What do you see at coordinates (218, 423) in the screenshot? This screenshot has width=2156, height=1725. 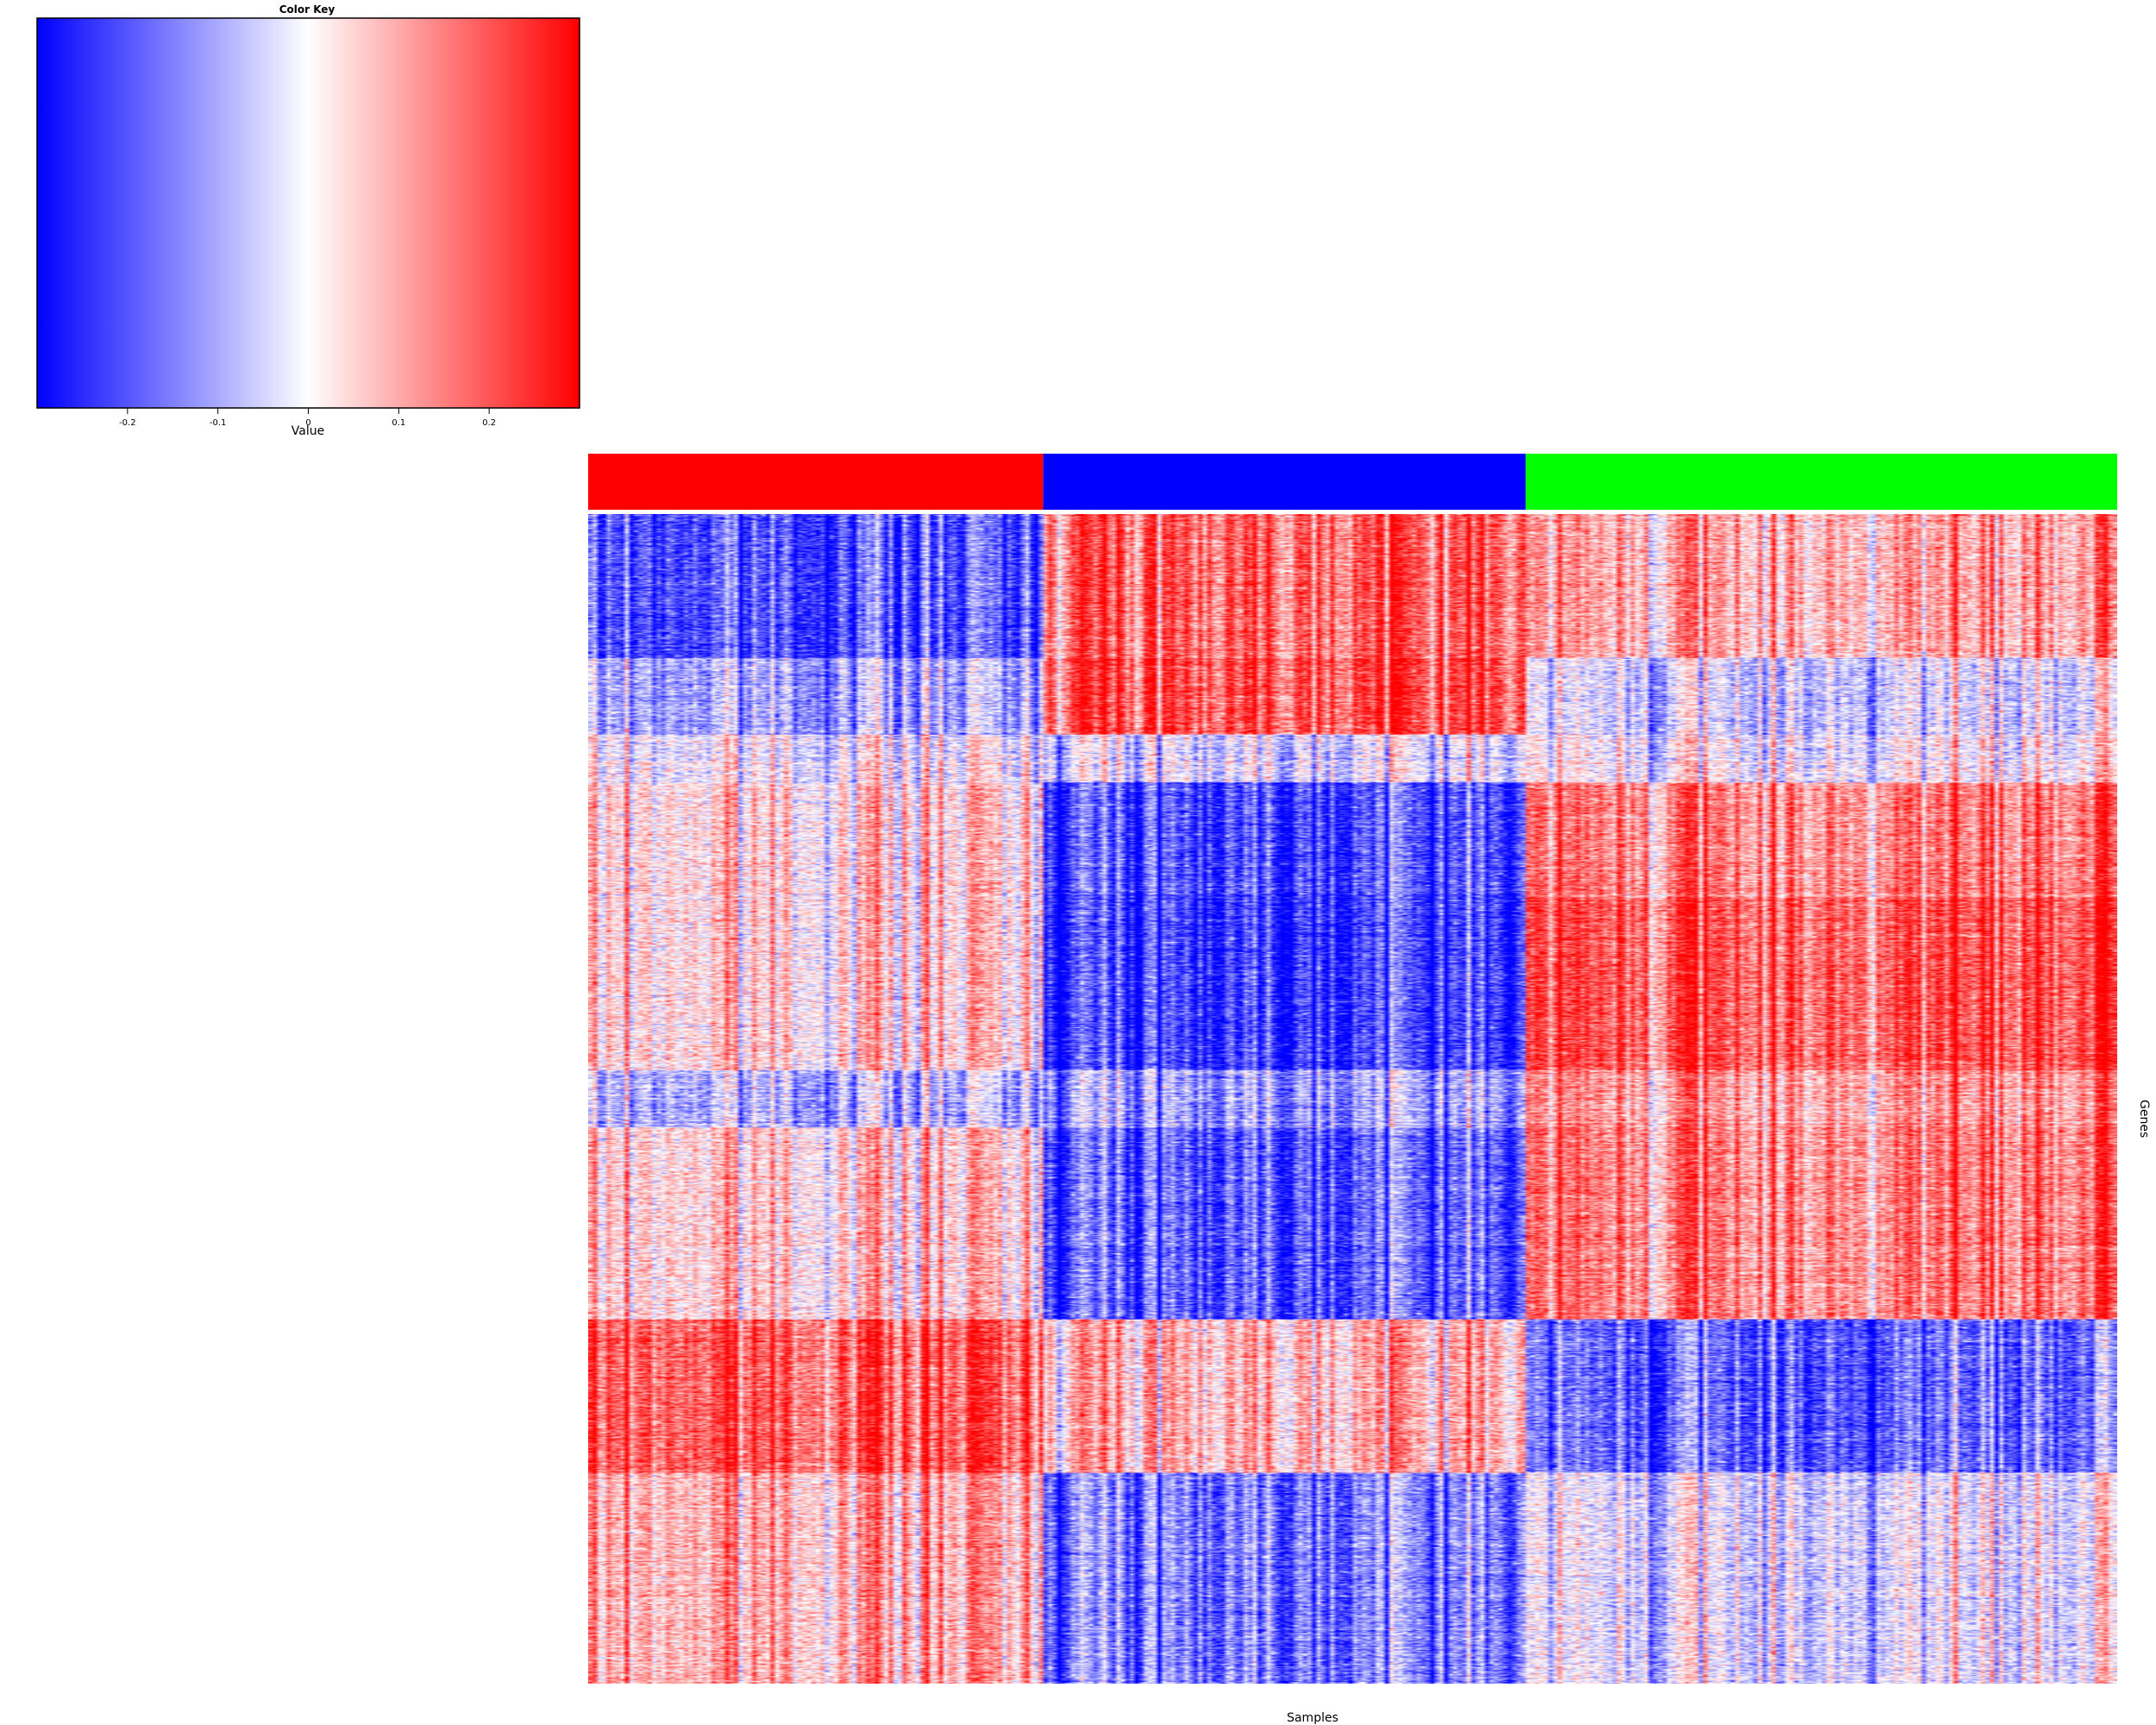 I see `color-key-tick-label: -0.1` at bounding box center [218, 423].